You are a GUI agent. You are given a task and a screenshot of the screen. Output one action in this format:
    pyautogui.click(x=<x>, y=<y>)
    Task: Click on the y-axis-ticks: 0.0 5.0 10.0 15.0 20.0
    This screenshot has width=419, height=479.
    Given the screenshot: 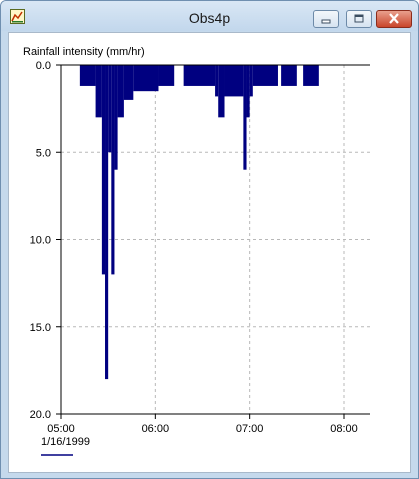 What is the action you would take?
    pyautogui.click(x=45, y=240)
    